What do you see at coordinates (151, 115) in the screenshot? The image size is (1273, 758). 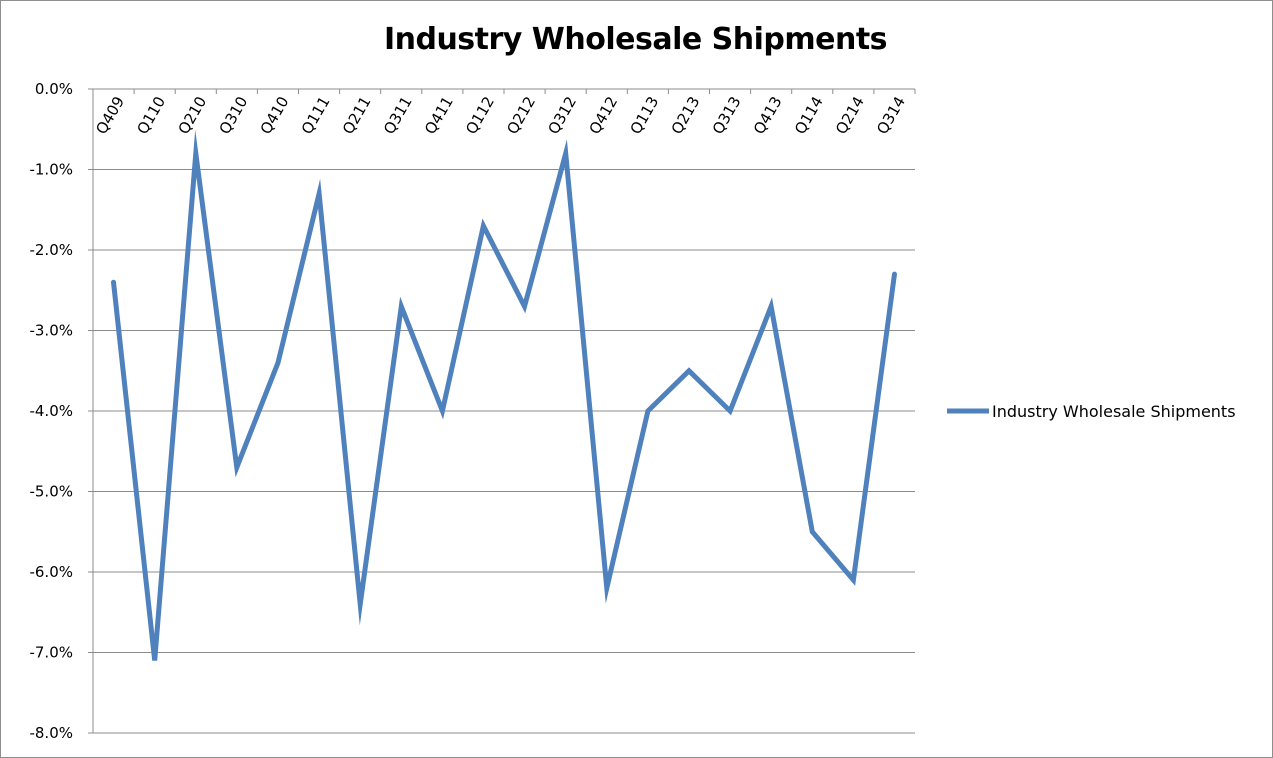 I see `x-tick-label: Q110` at bounding box center [151, 115].